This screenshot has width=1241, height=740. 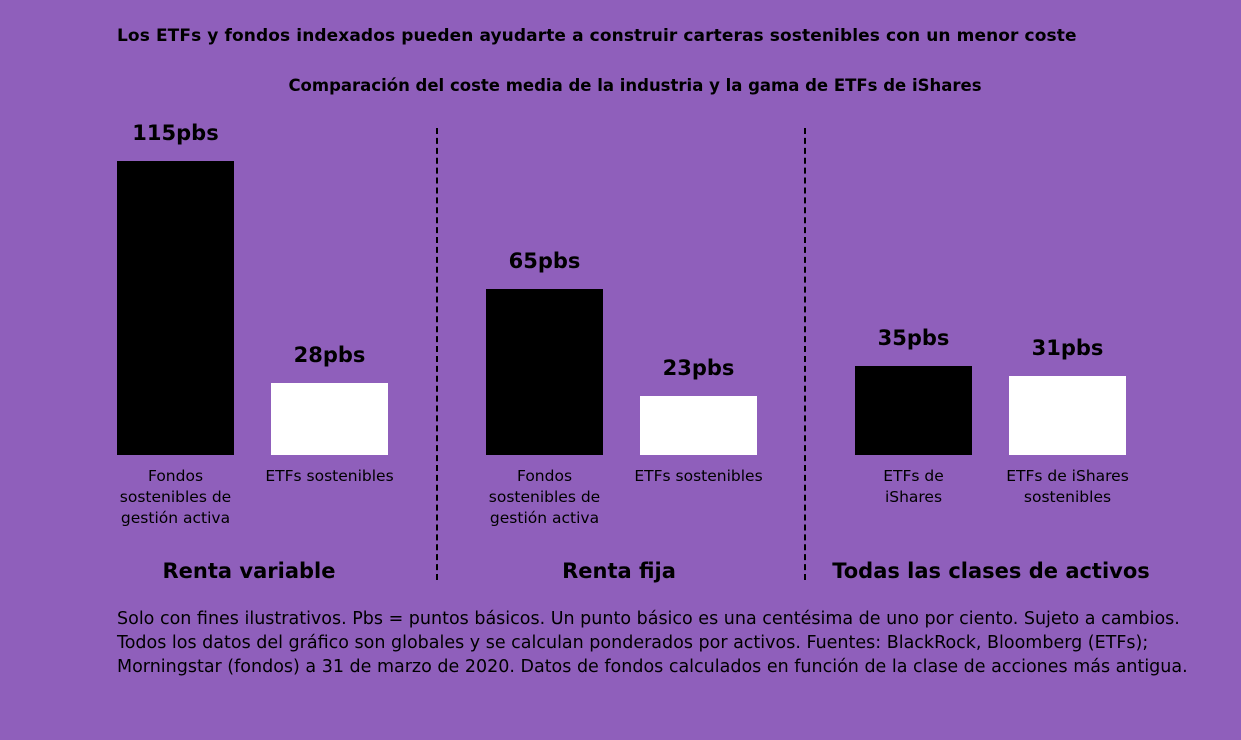 I want to click on group-label: Todas las clases de activos, so click(x=991, y=571).